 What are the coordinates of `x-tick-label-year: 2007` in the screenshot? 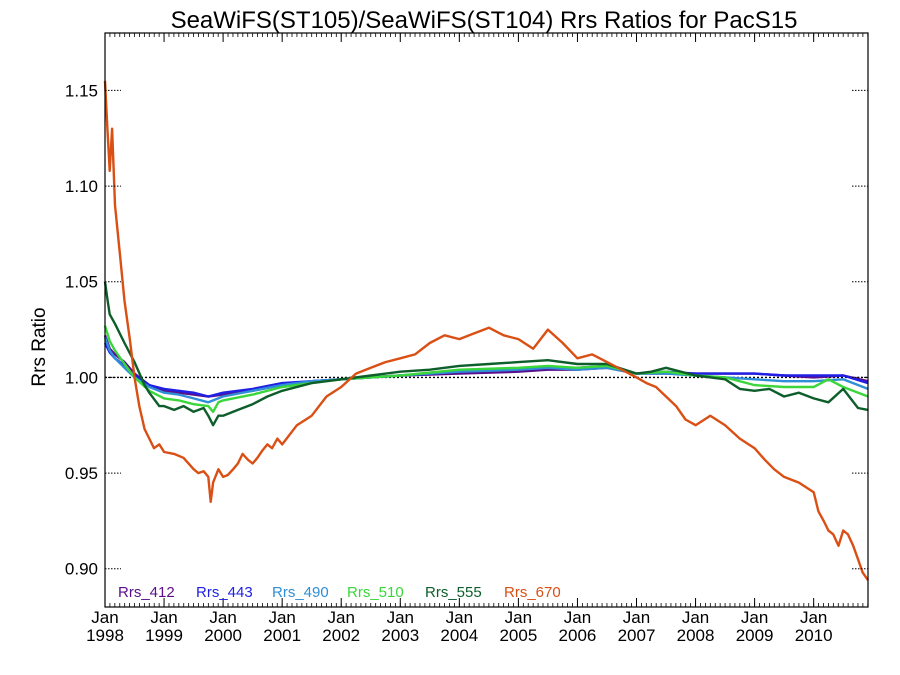 It's located at (637, 635).